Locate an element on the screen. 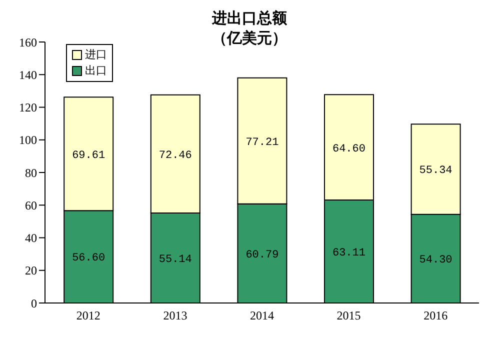 The image size is (499, 337). y-tick-label: 100 is located at coordinates (28, 140).